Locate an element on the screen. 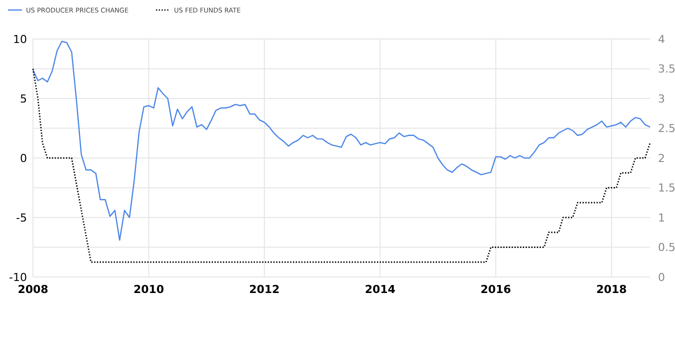 The height and width of the screenshot is (338, 675). y-tick-label: -5 is located at coordinates (21, 217).